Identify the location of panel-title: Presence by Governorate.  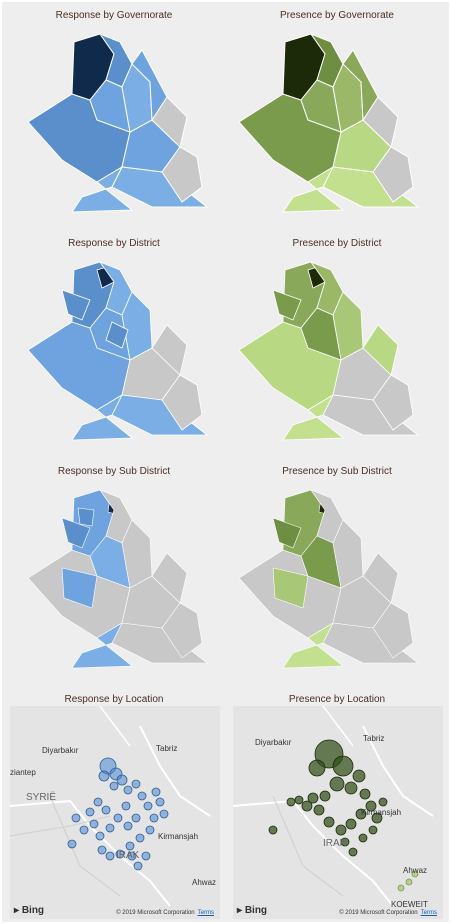
(337, 15).